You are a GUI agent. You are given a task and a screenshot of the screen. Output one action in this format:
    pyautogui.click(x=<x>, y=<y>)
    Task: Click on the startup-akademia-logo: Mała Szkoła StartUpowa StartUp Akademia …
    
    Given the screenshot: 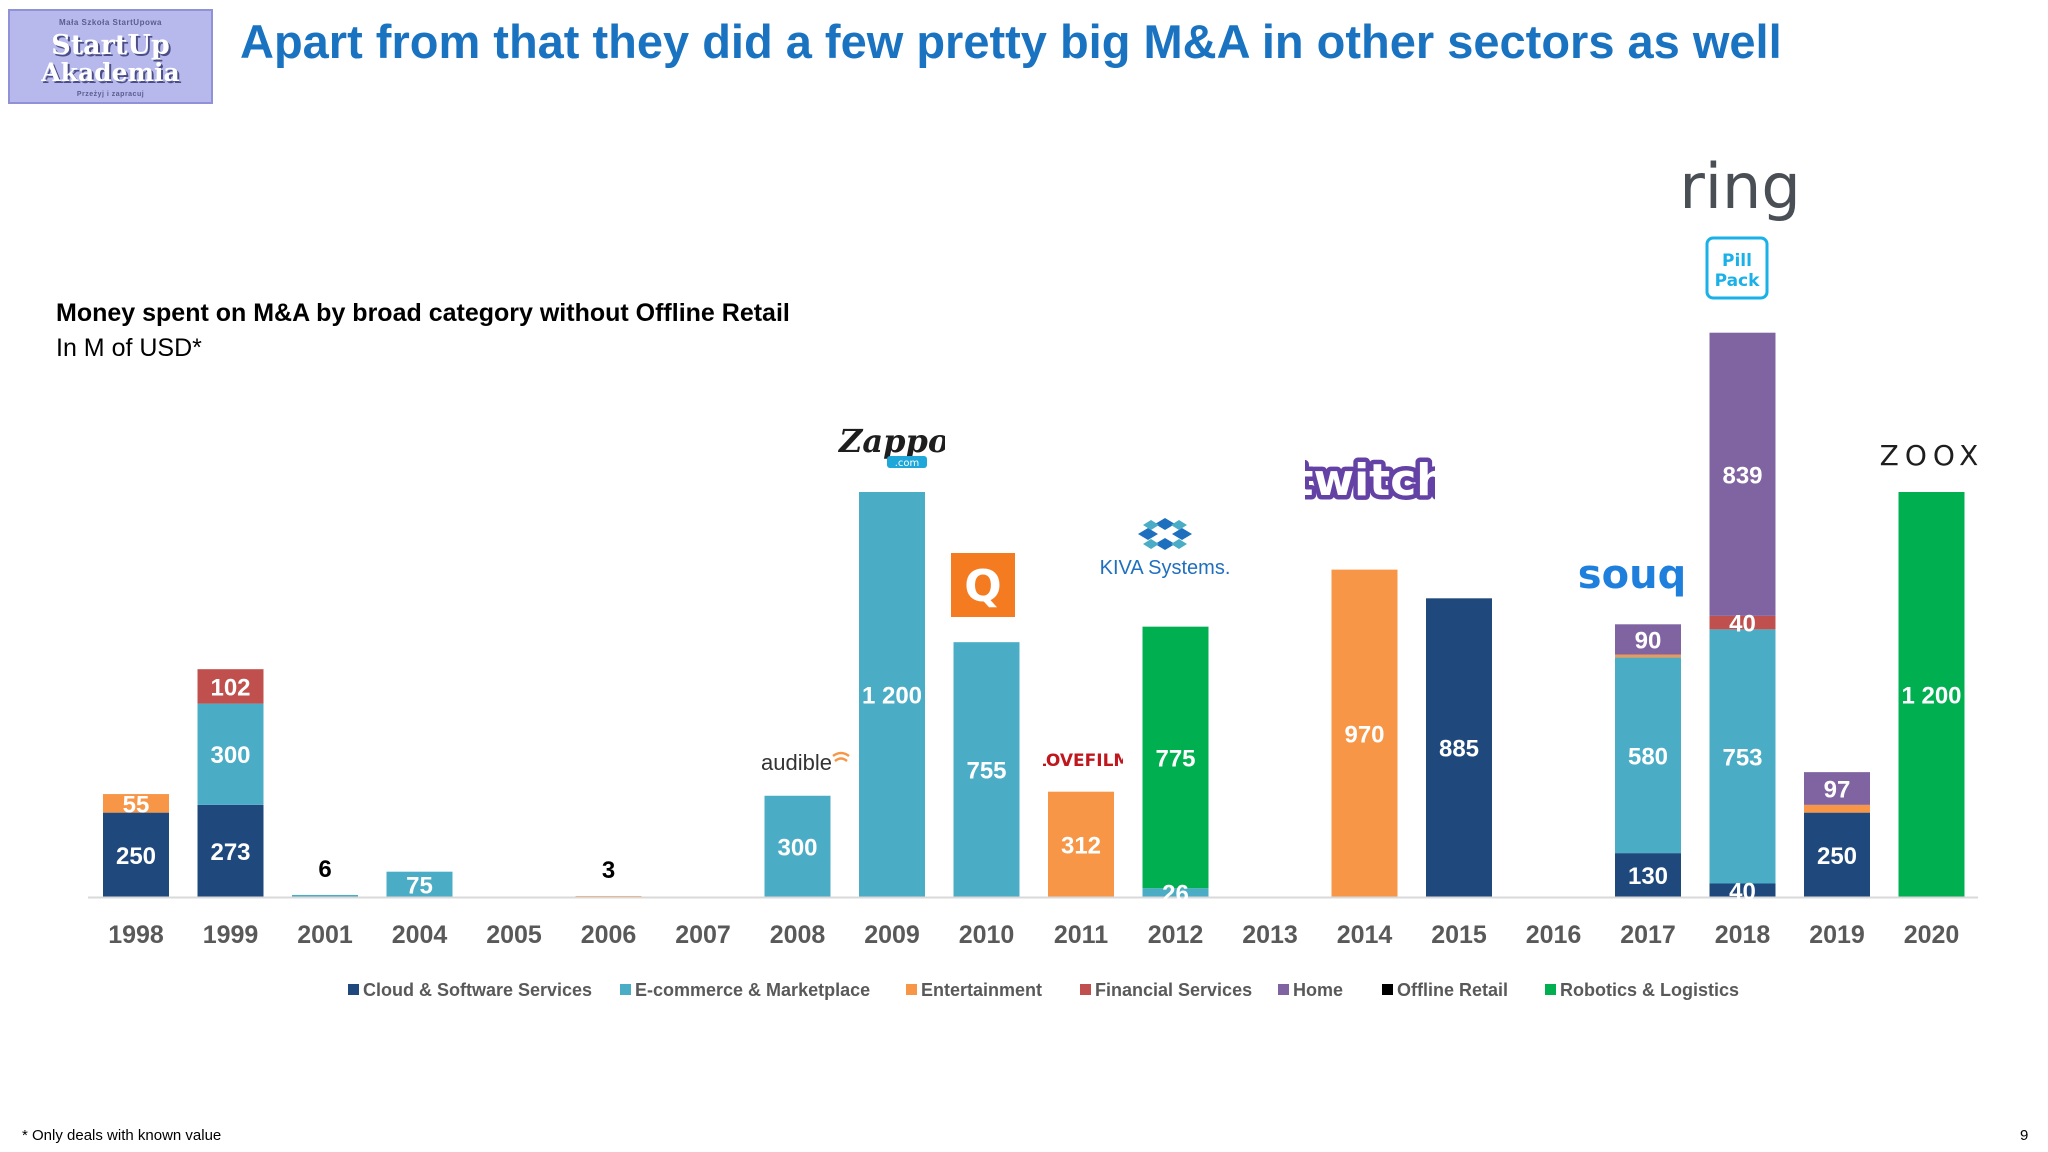 What is the action you would take?
    pyautogui.click(x=110, y=56)
    